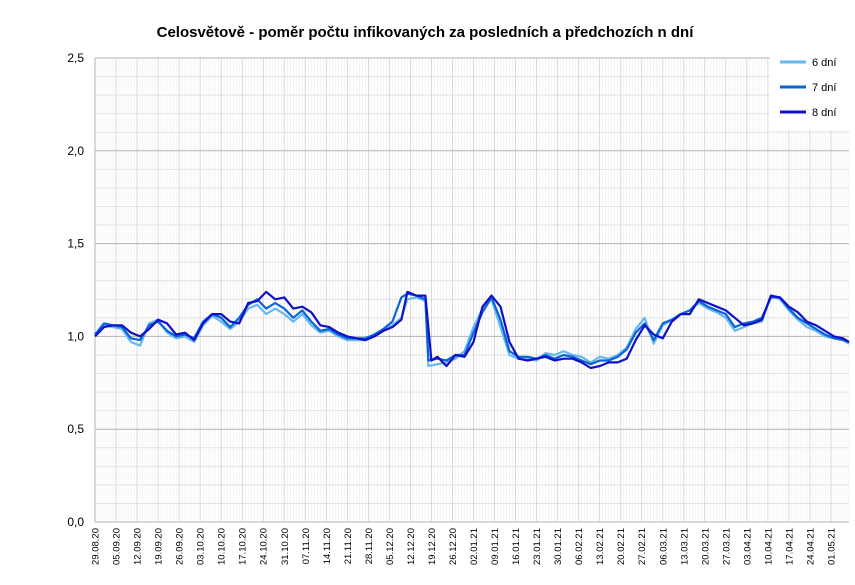  I want to click on x-tick-label: 10.04.21, so click(768, 546).